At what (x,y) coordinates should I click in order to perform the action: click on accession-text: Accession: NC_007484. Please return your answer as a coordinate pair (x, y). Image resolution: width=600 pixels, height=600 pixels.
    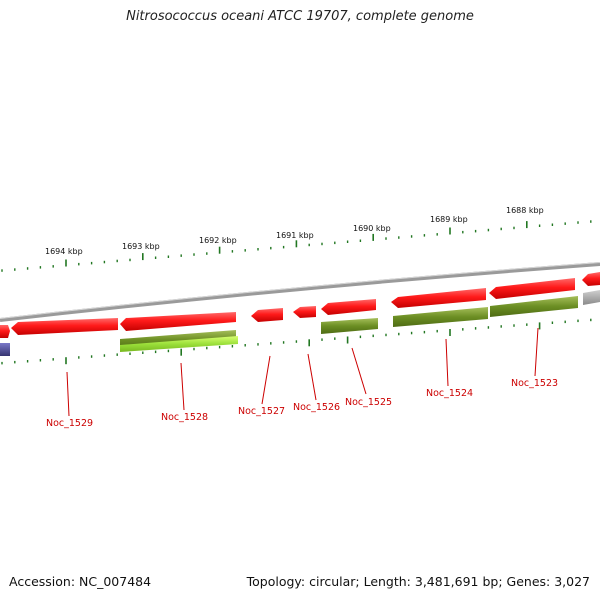
    Looking at the image, I should click on (80, 581).